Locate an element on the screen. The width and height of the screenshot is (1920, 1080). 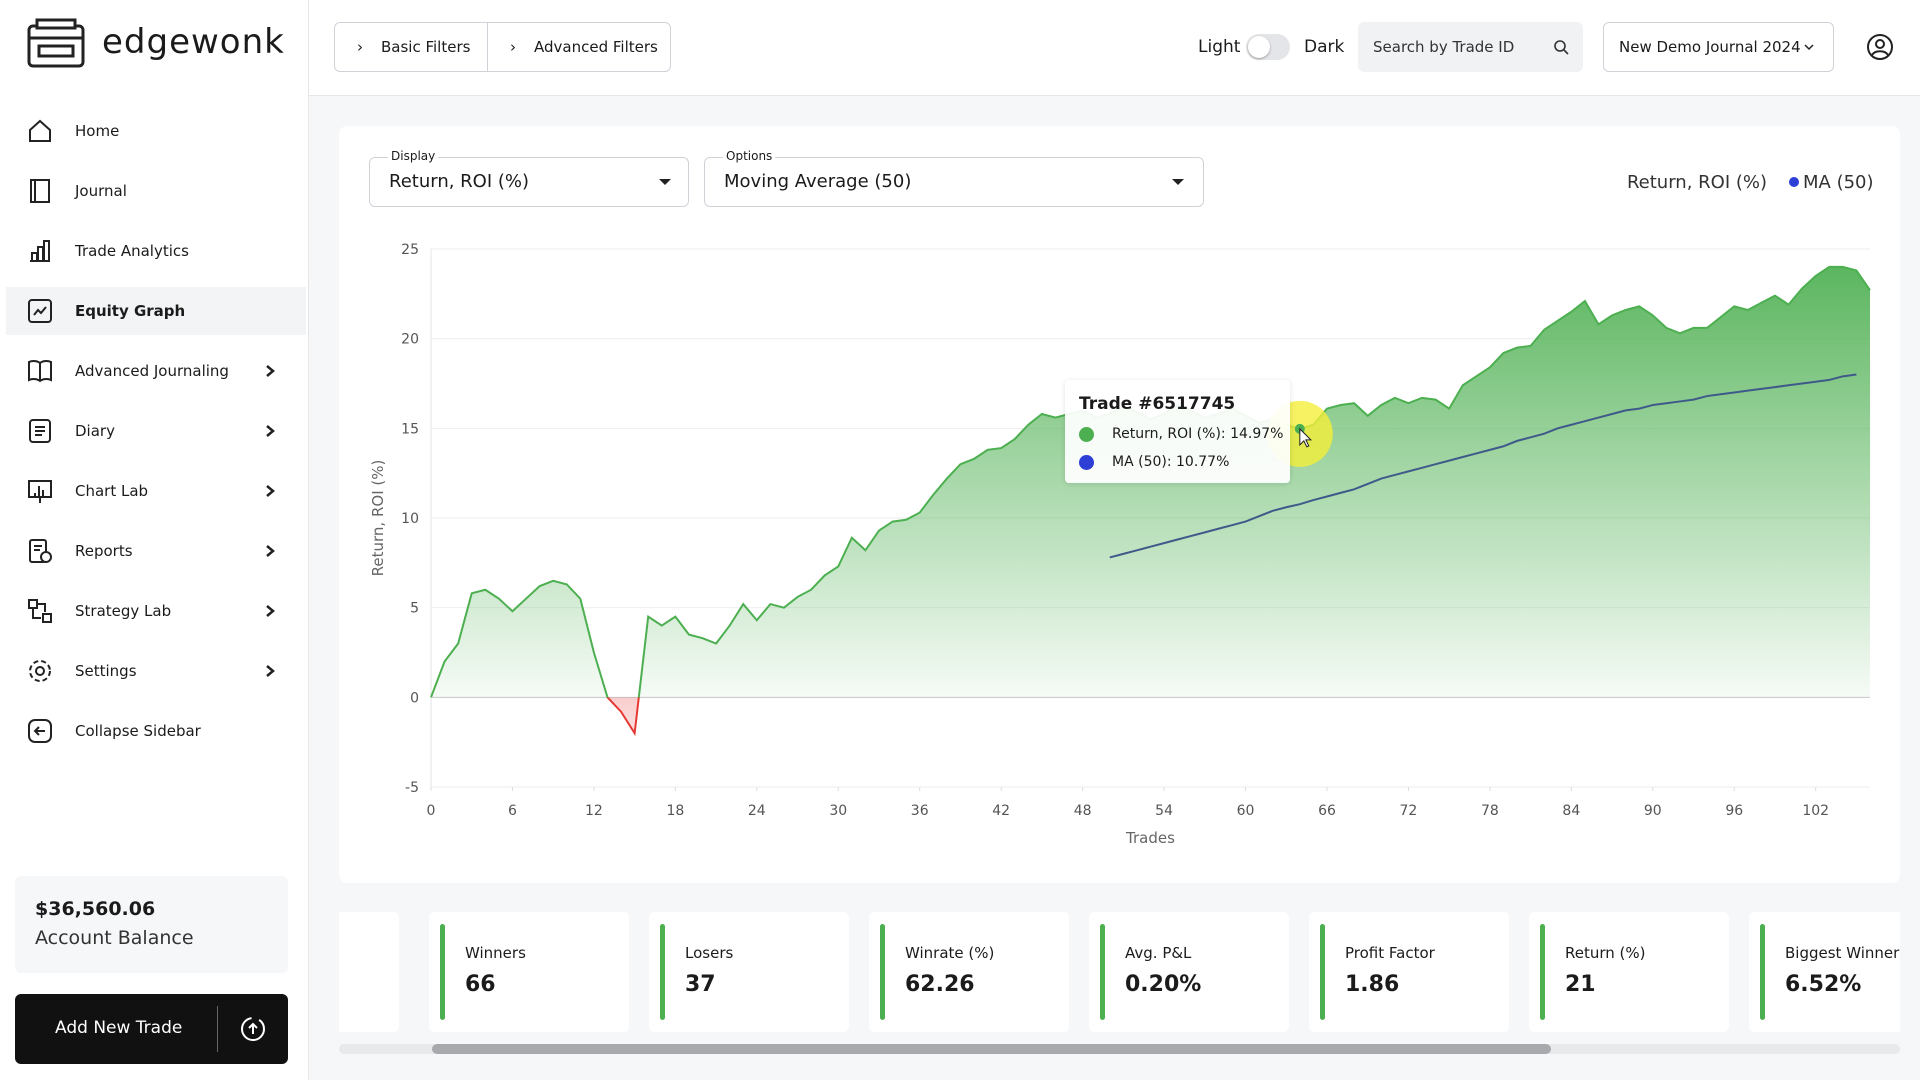
journal-name: New Demo Journal 2024 is located at coordinates (1710, 47).